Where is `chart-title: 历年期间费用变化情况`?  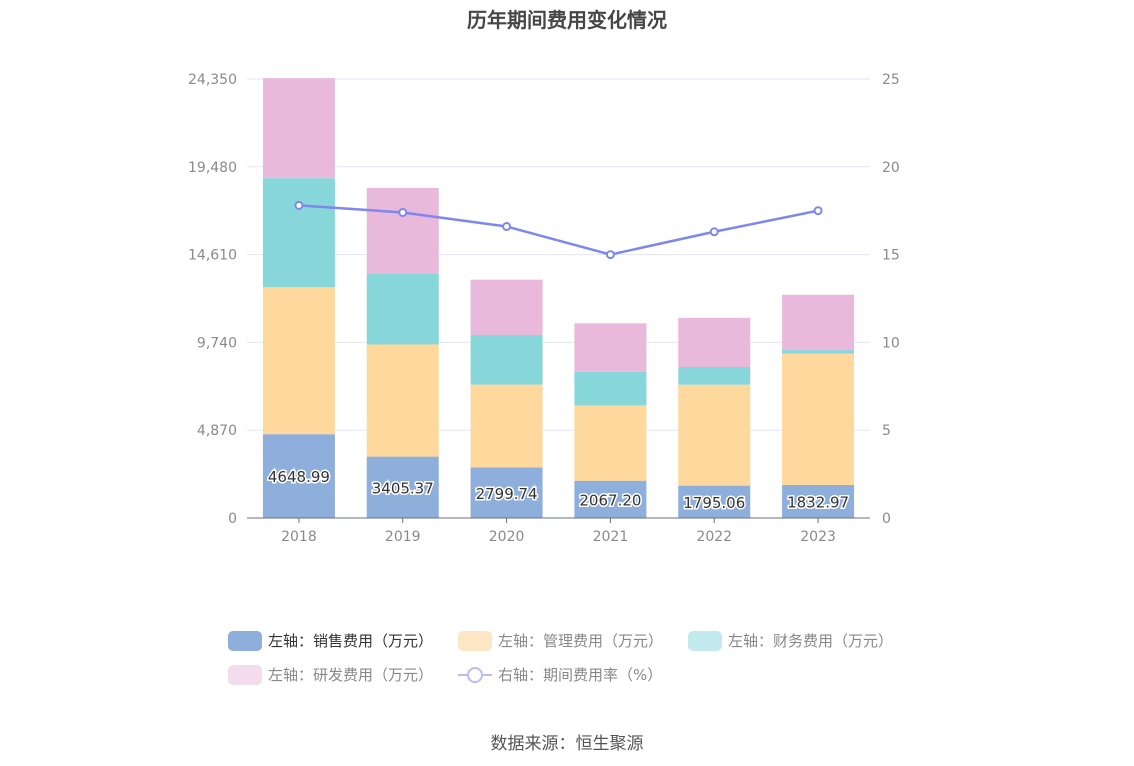 chart-title: 历年期间费用变化情况 is located at coordinates (567, 20).